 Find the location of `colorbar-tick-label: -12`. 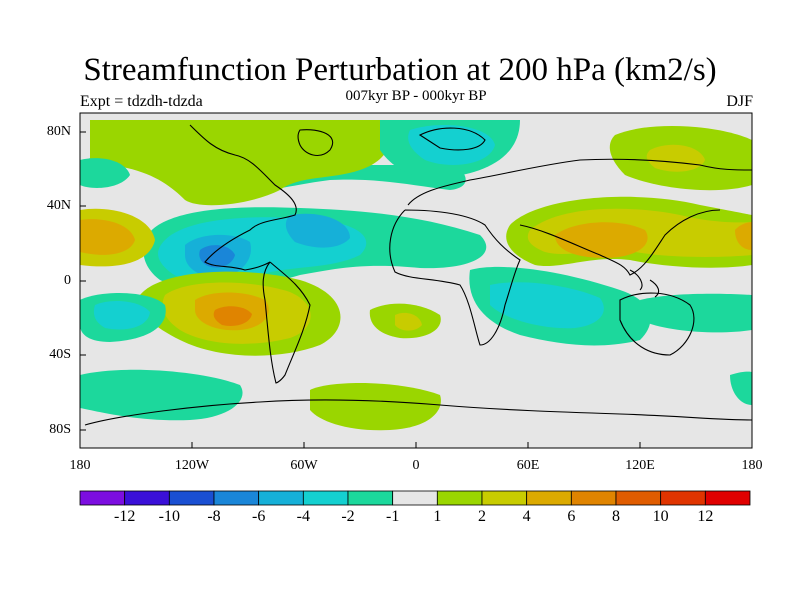

colorbar-tick-label: -12 is located at coordinates (124, 516).